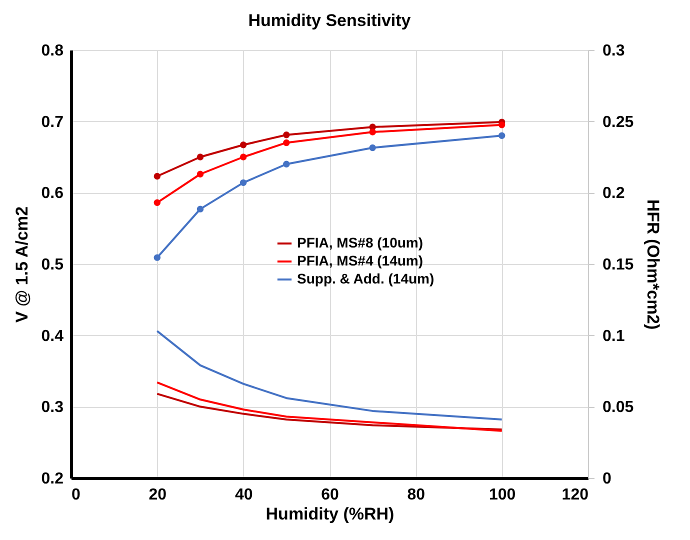 The height and width of the screenshot is (540, 690). What do you see at coordinates (618, 407) in the screenshot?
I see `y2-tick-label: 0.05` at bounding box center [618, 407].